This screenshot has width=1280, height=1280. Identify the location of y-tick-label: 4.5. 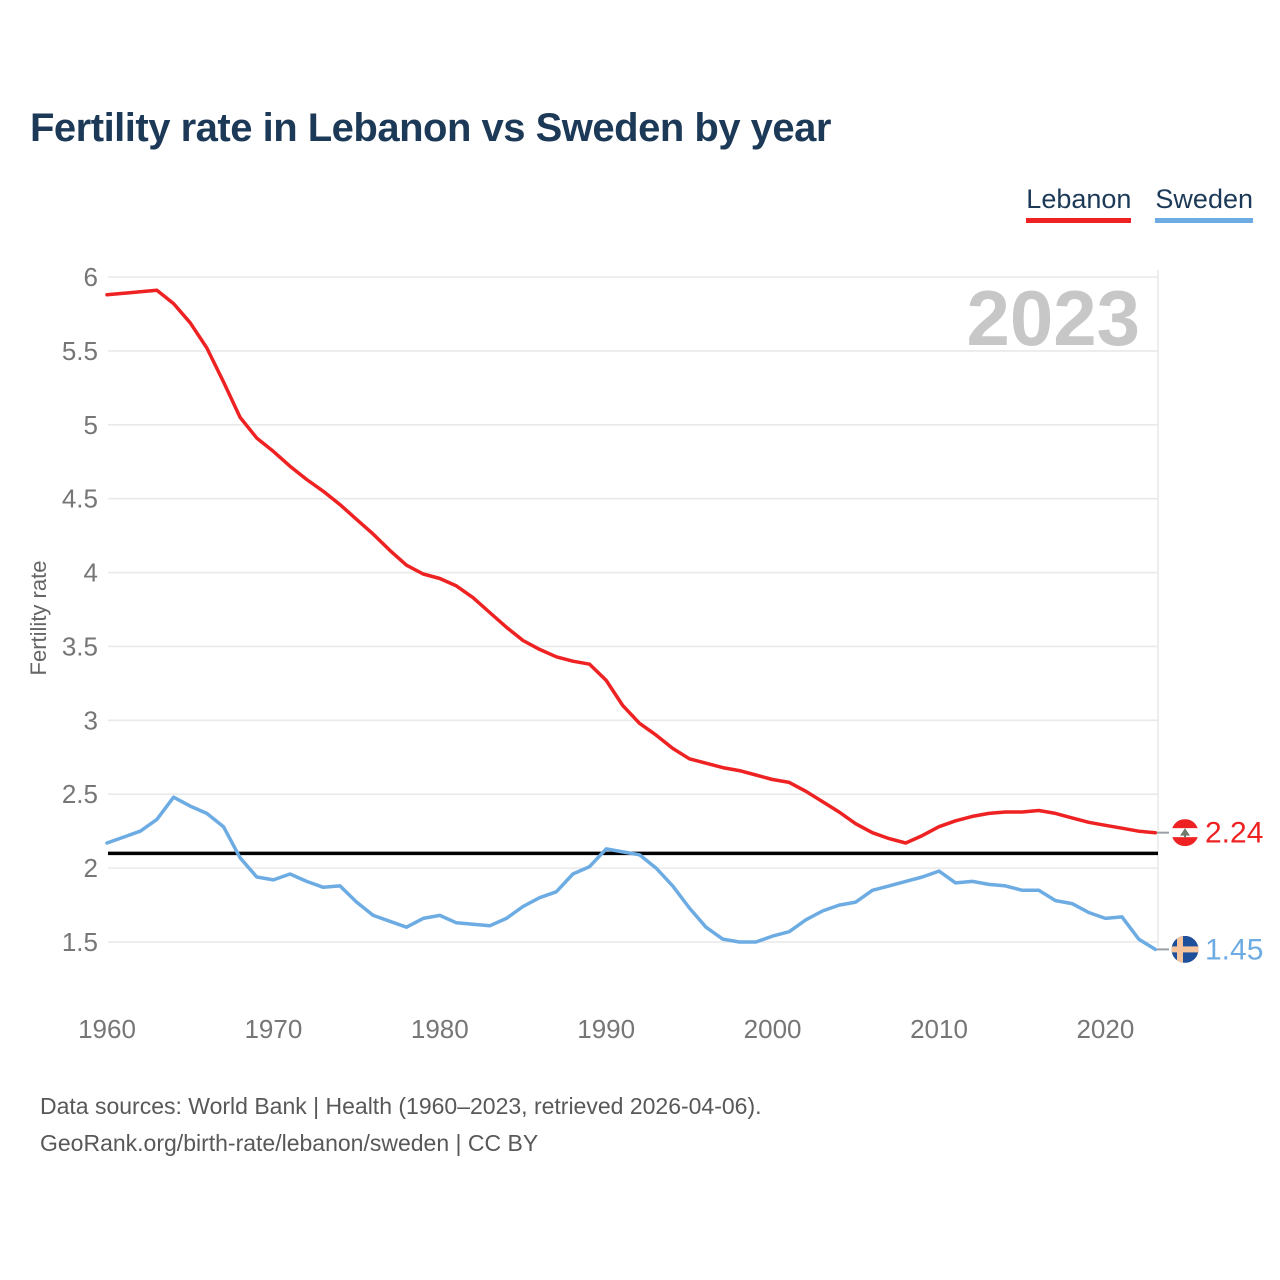
(80, 499).